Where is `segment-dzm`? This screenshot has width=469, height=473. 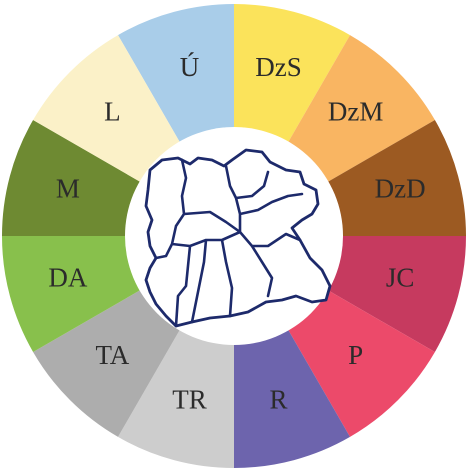 segment-dzm is located at coordinates (361, 108).